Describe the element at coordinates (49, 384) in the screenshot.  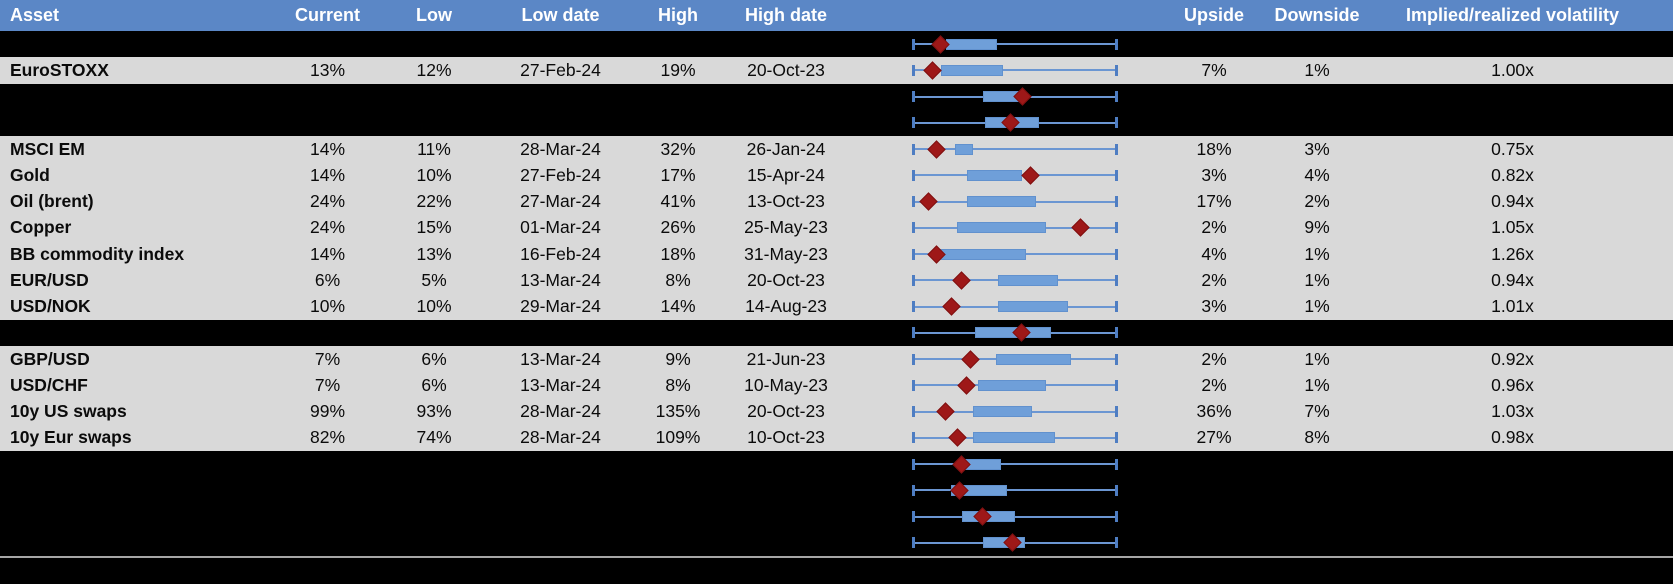
I see `cell-asset: USD/CHF` at that location.